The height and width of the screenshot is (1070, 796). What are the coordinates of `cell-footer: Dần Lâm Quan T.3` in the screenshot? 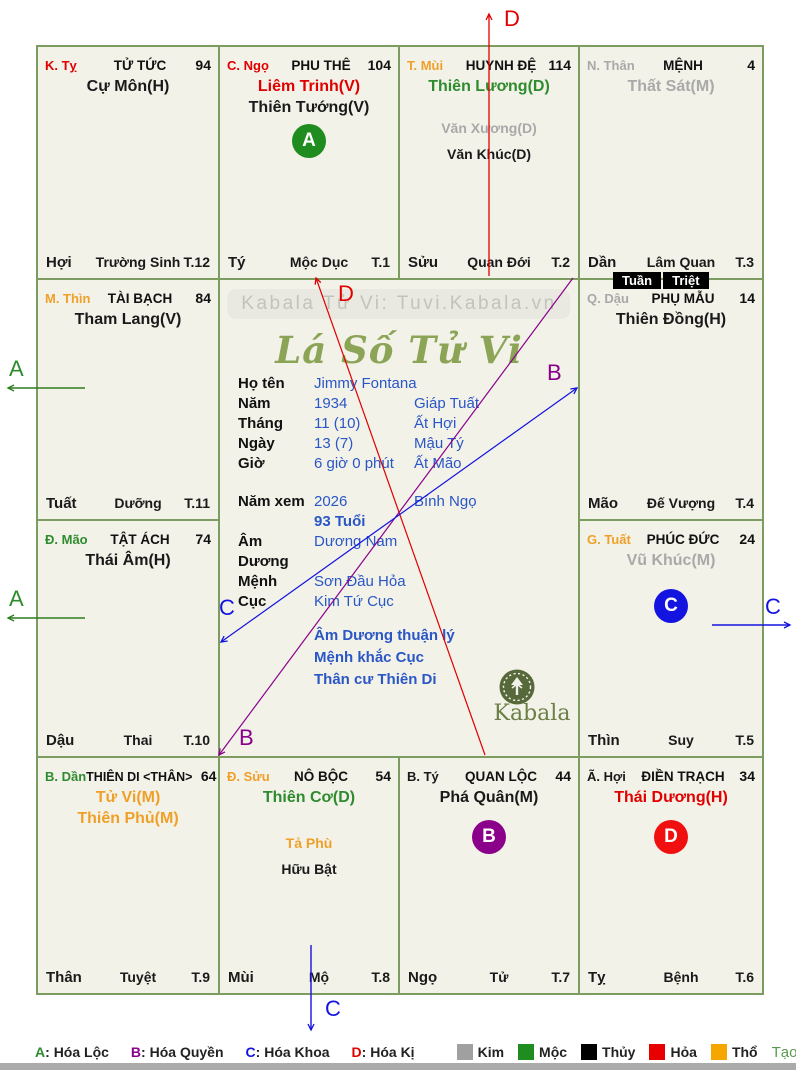 It's located at (671, 262).